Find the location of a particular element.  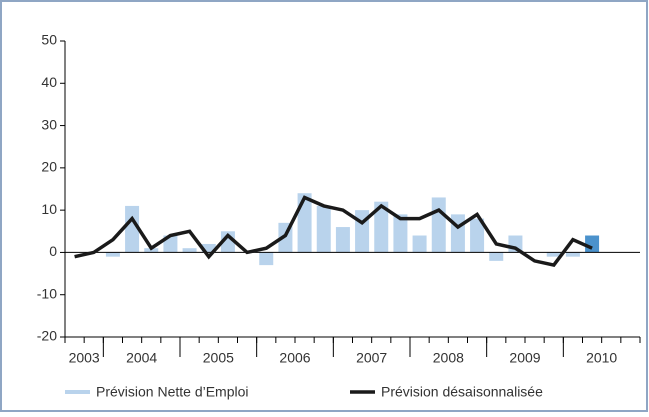

line is located at coordinates (333, 231).